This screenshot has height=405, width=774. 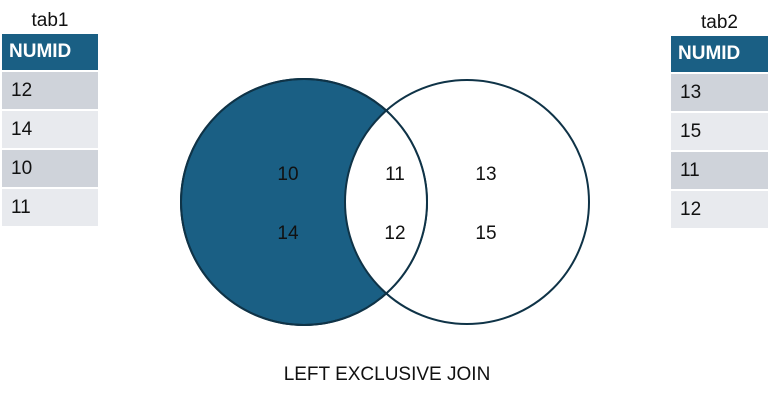 I want to click on intersection-region, so click(x=386, y=202).